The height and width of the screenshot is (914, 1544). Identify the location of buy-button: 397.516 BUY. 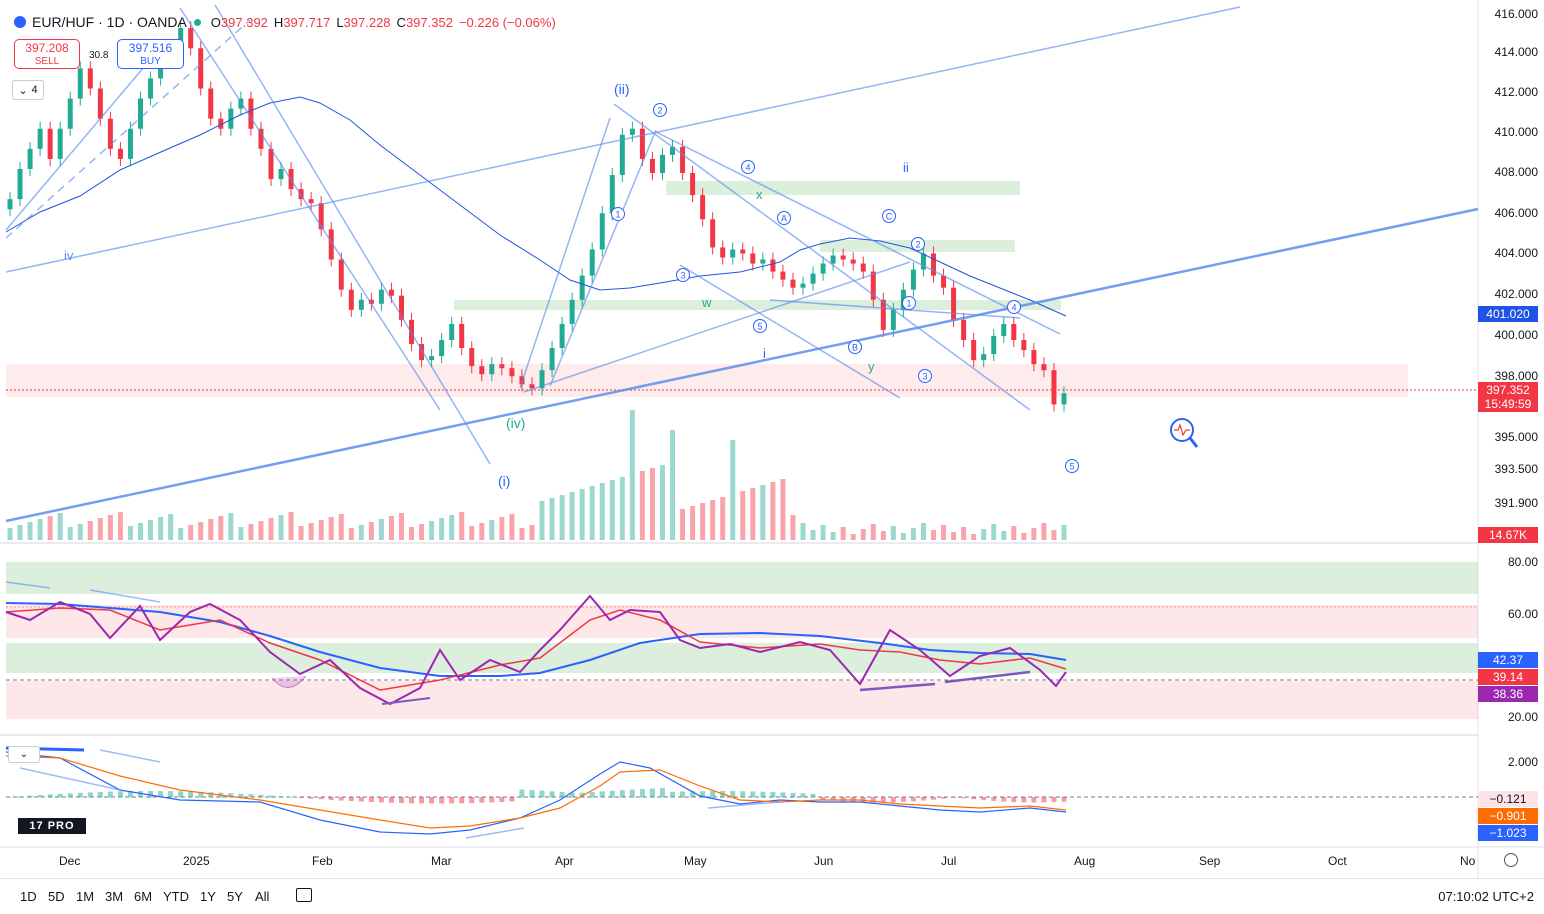
(150, 54).